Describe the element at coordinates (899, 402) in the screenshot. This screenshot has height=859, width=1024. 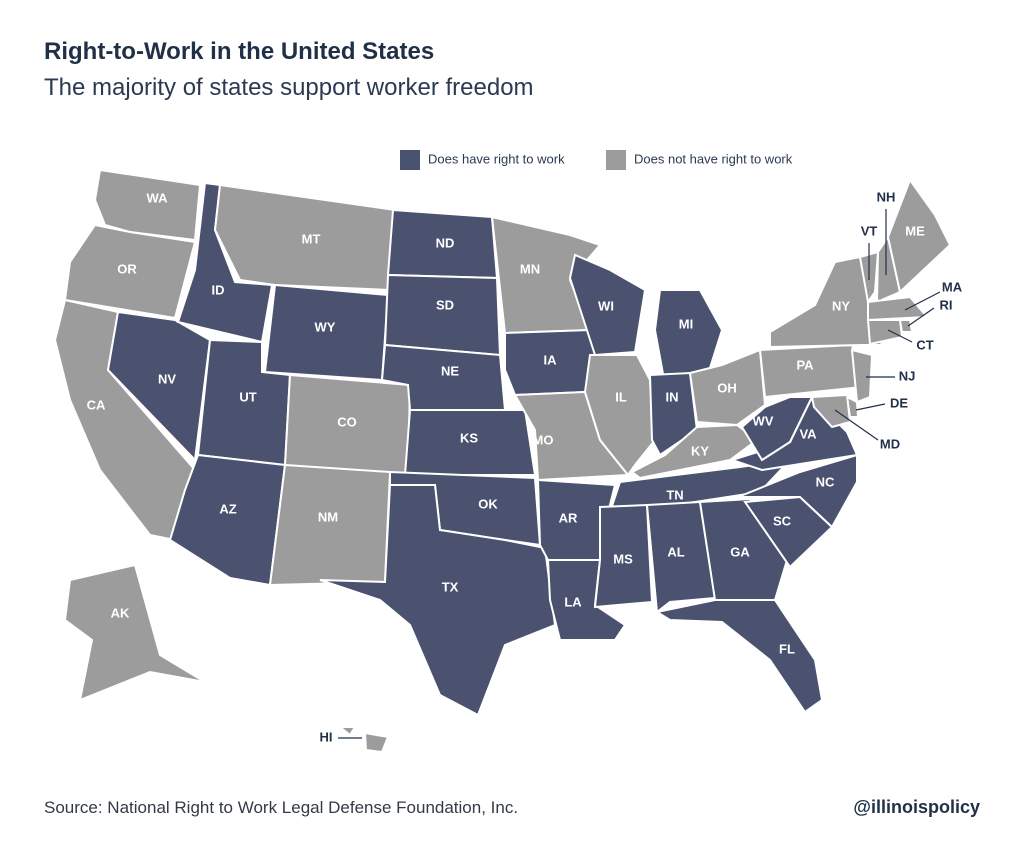
I see `state-label: DE` at that location.